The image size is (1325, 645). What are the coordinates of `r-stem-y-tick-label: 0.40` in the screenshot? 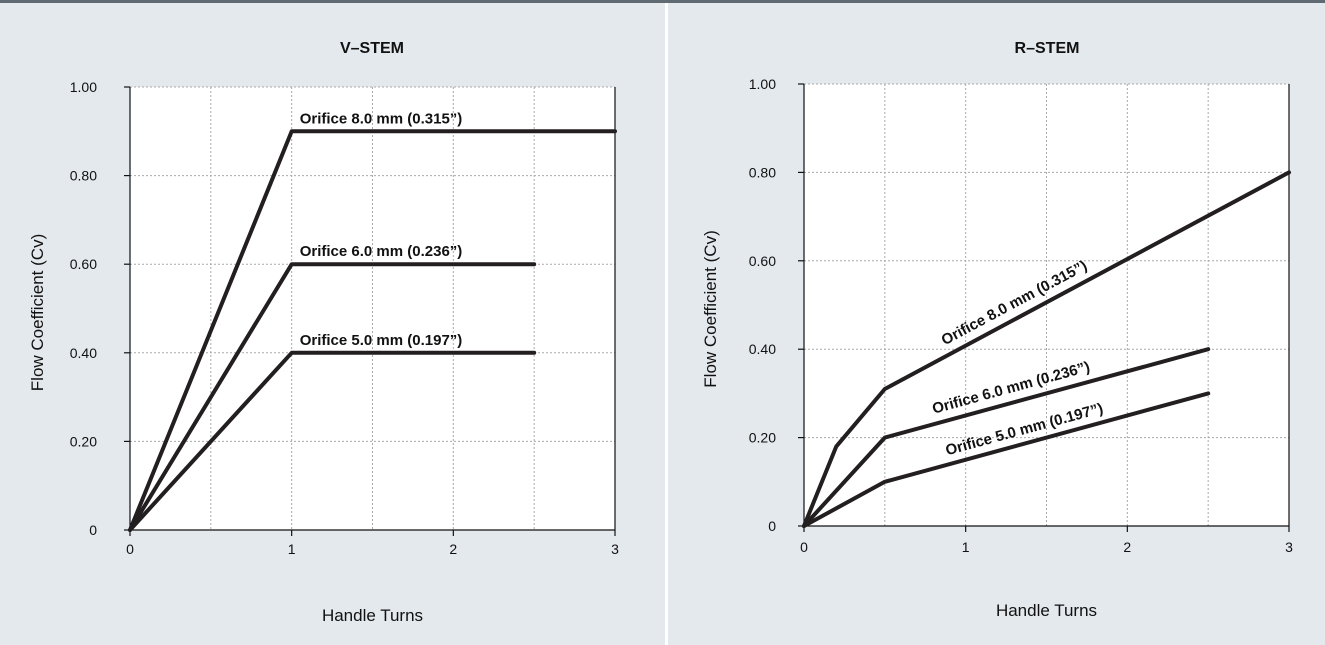 It's located at (762, 349).